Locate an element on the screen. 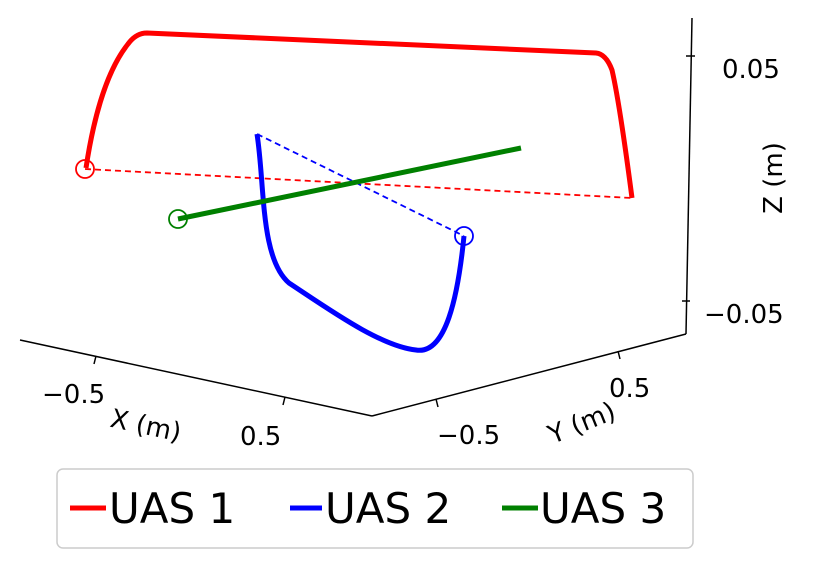  z-axis-line is located at coordinates (689, 176).